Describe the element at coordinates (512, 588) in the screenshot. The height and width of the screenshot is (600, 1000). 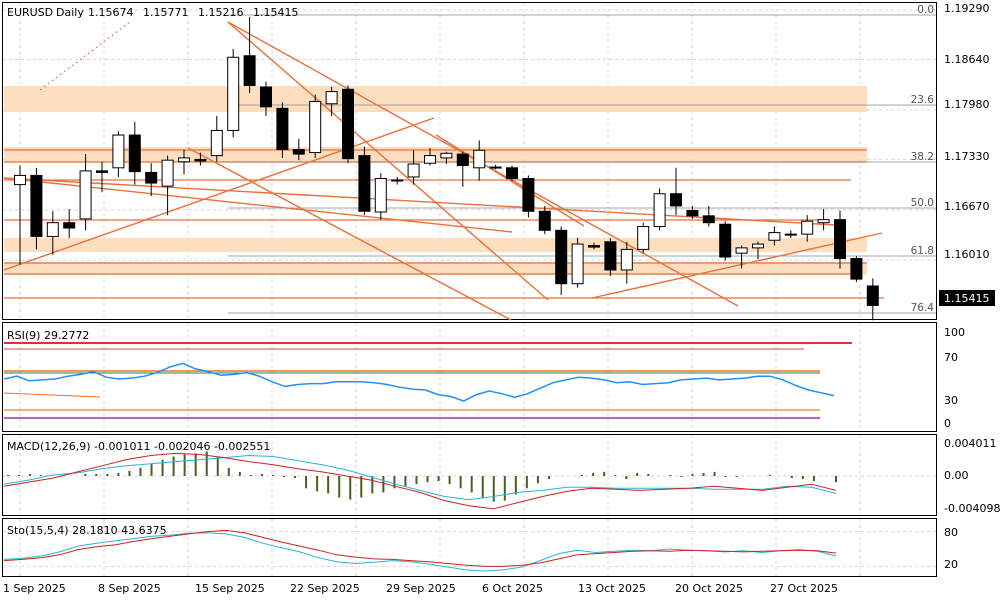
I see `date-axis-tick-label: 6 Oct 2025` at that location.